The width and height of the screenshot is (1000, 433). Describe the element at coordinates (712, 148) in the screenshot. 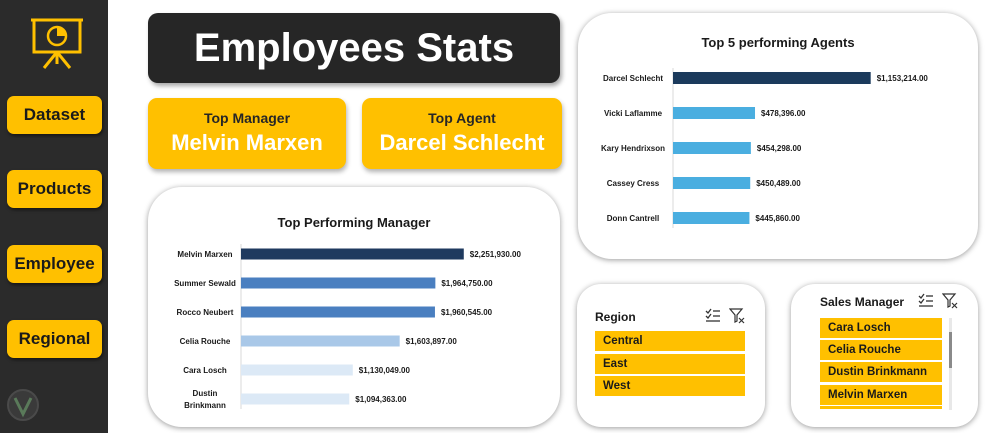

I see `bar-kary-hendrixson` at that location.